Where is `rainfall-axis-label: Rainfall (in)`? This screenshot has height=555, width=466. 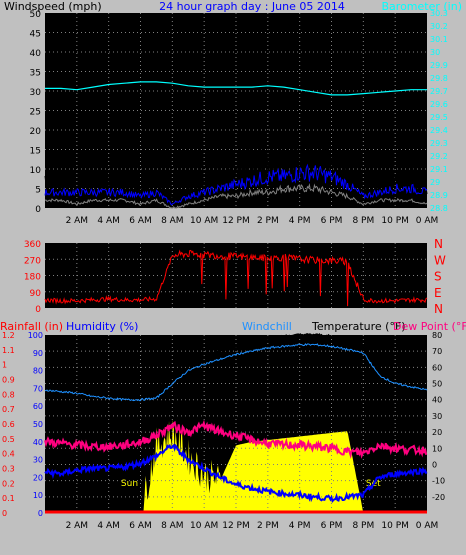
rainfall-axis-label: Rainfall (in) is located at coordinates (31, 326).